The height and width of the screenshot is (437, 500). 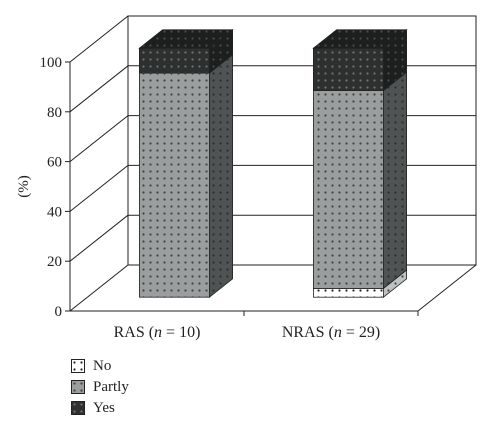 I want to click on category-count: = 29), so click(x=361, y=332).